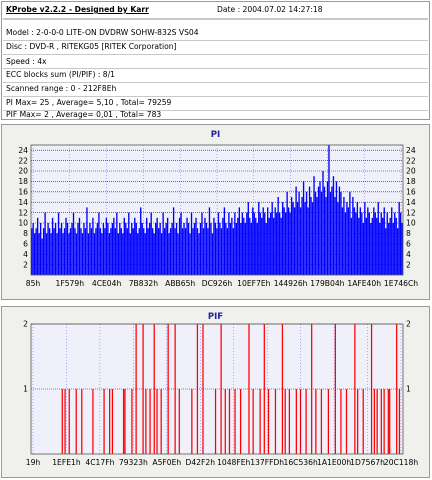 The image size is (432, 480). What do you see at coordinates (99, 462) in the screenshot?
I see `pif-x-tick-label: 4C17Fh` at bounding box center [99, 462].